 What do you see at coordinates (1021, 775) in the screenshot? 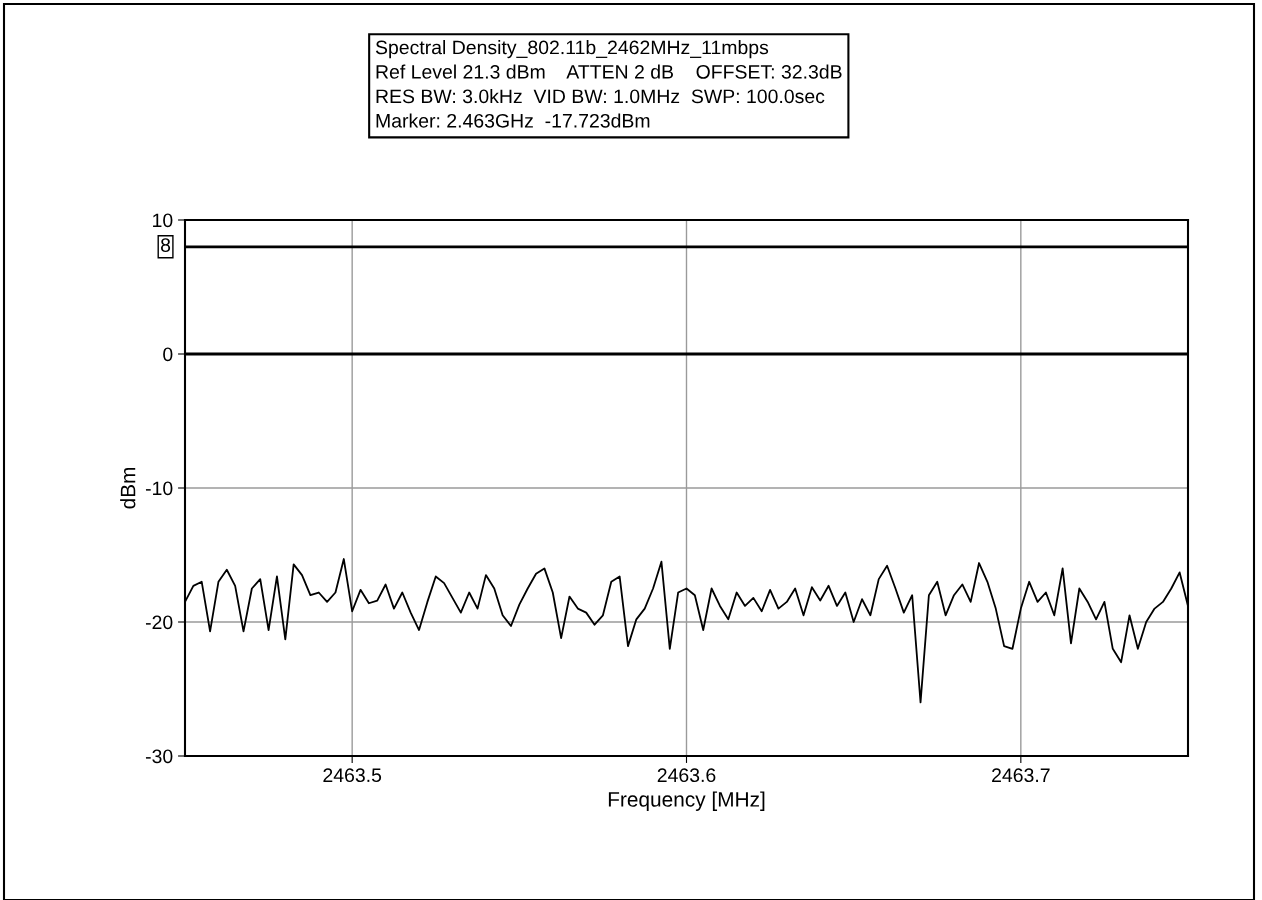
I see `x-tick-label: 2463.7` at bounding box center [1021, 775].